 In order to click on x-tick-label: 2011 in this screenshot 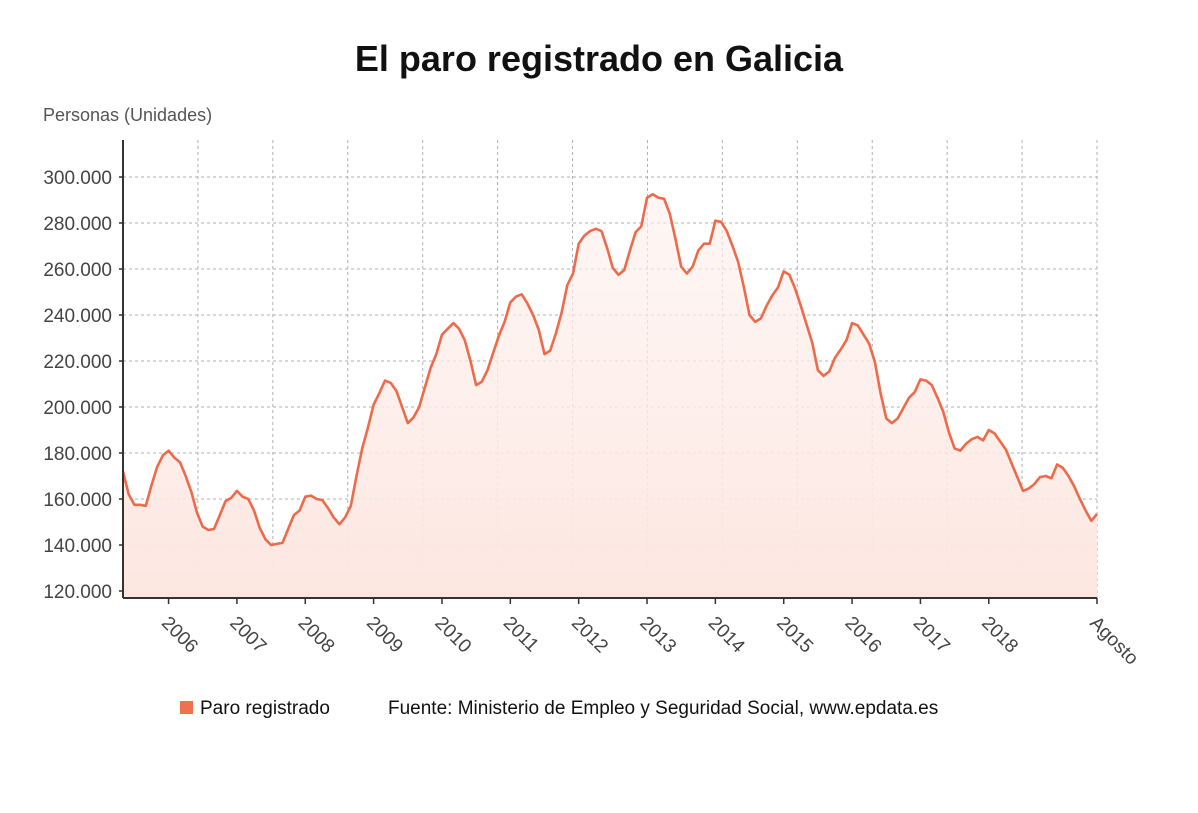, I will do `click(521, 635)`.